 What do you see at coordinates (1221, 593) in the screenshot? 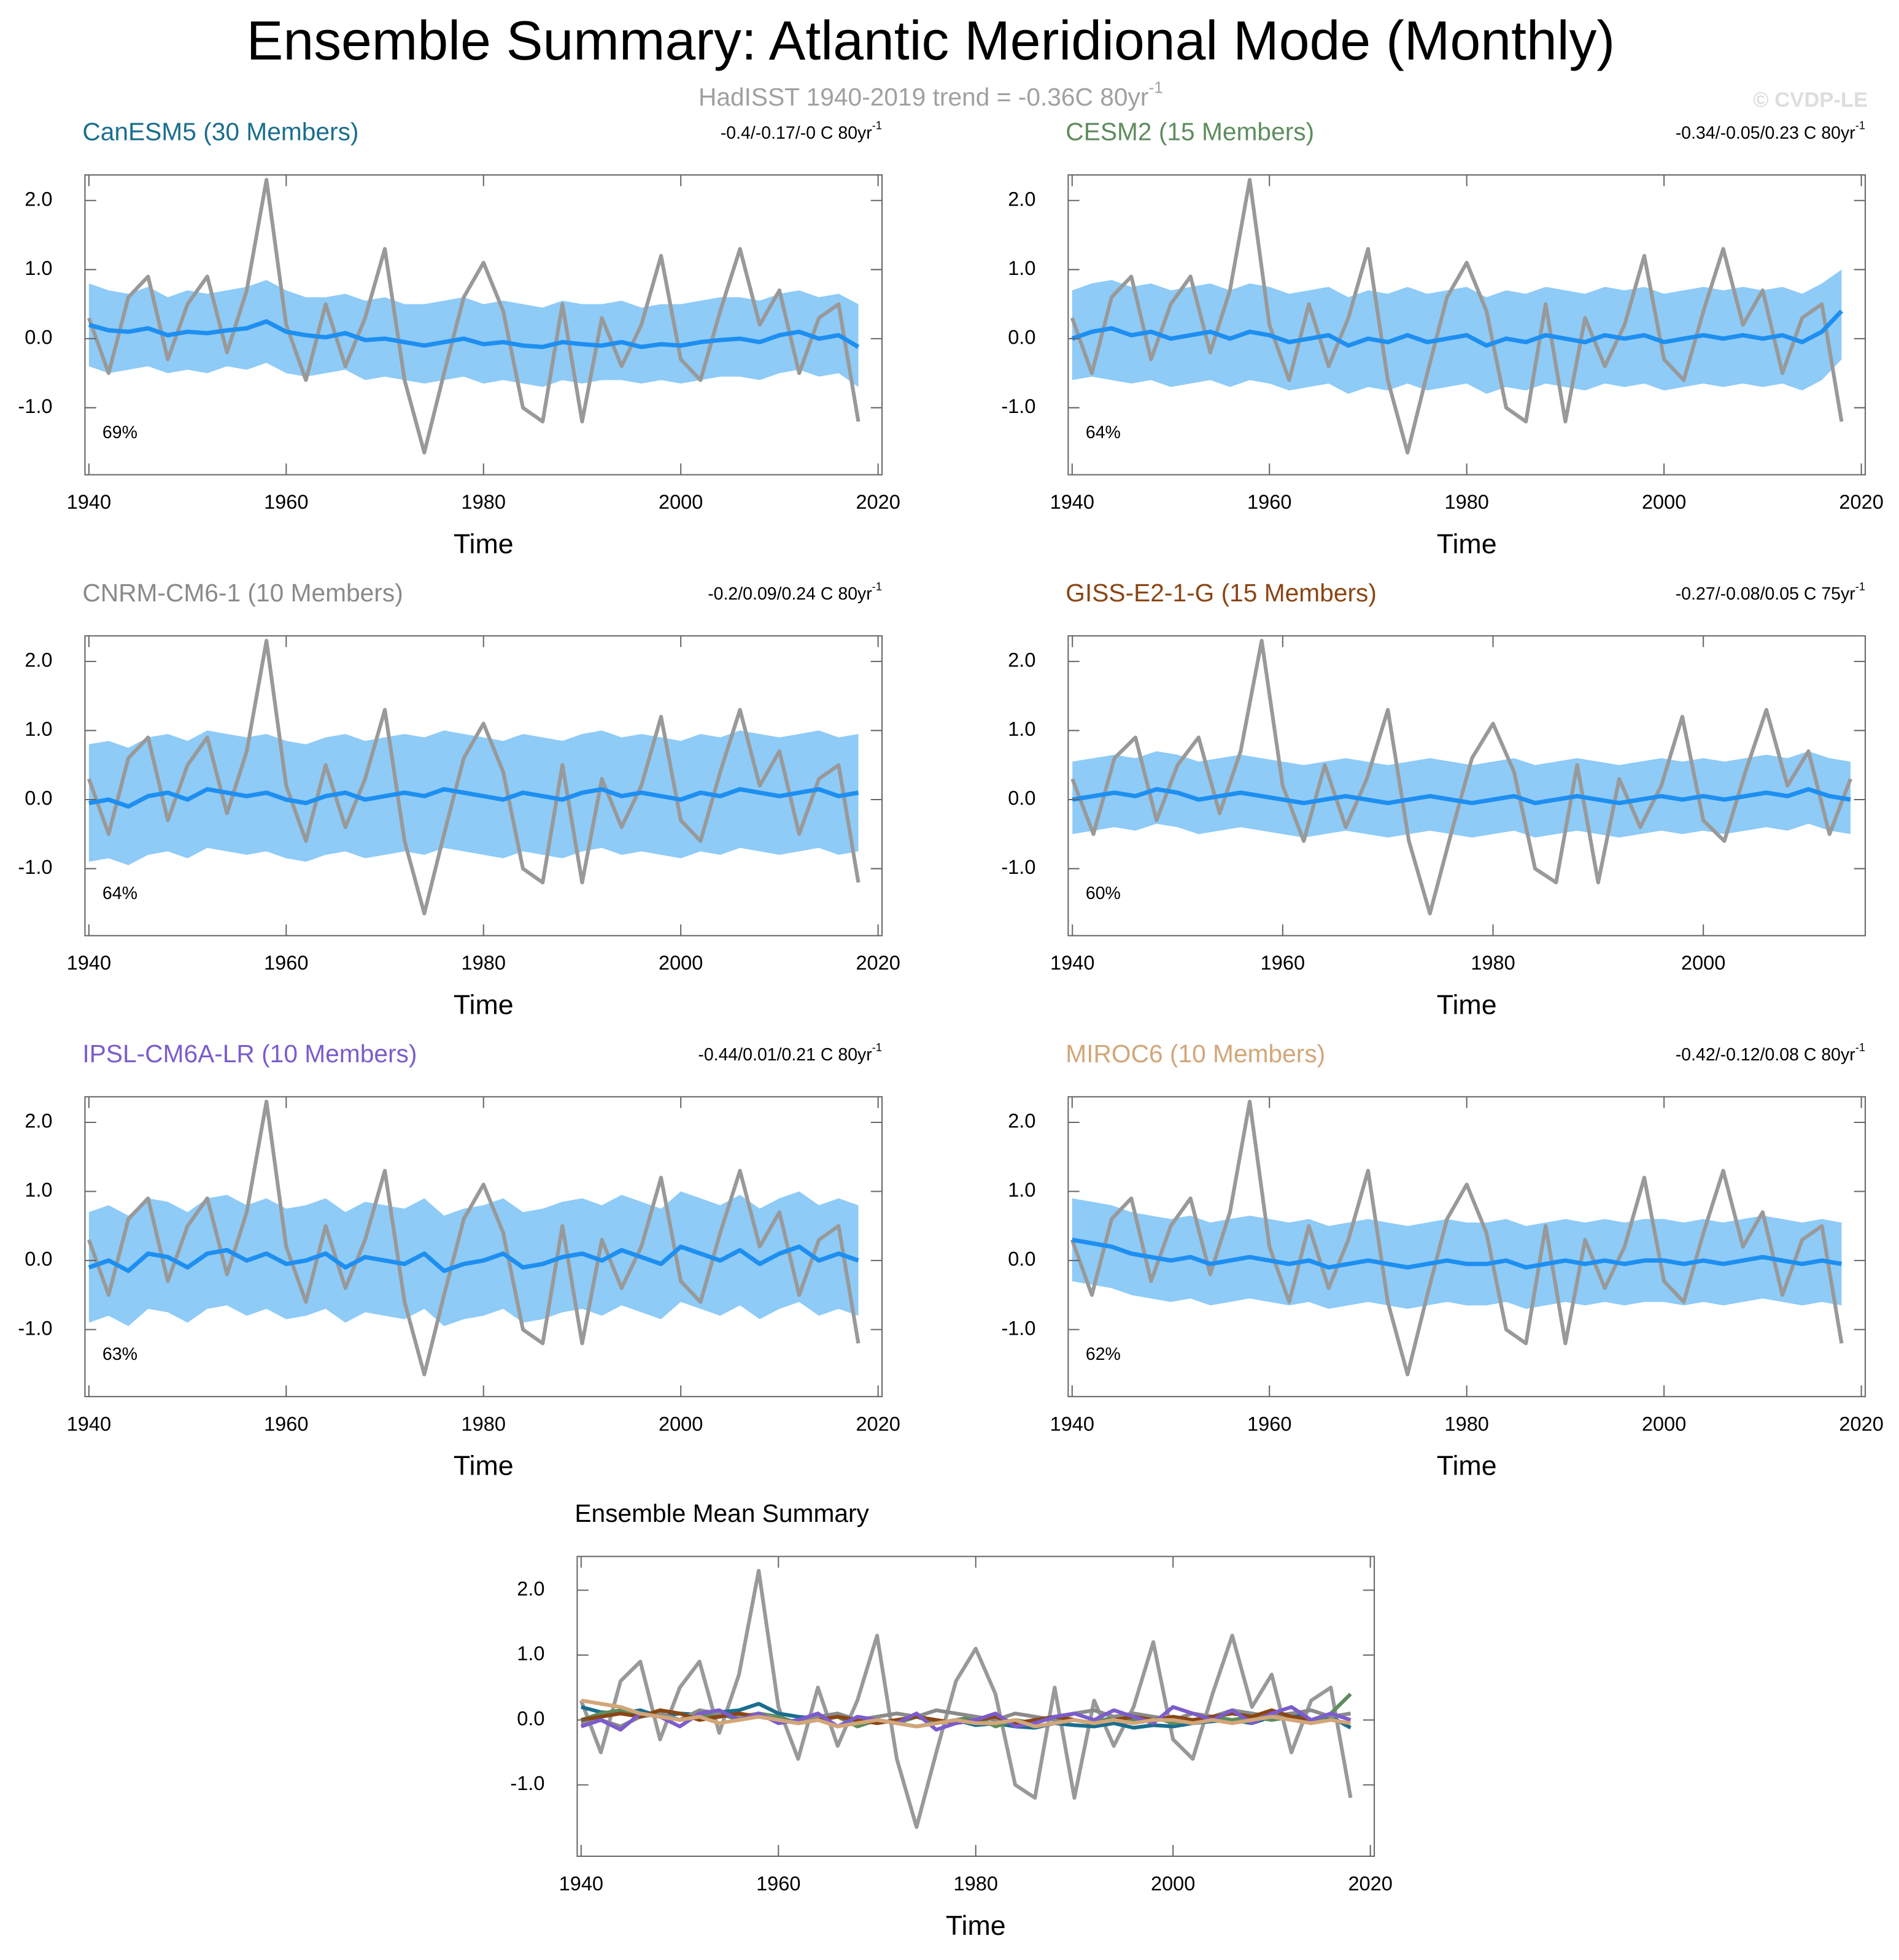
I see `panel-title: GISS-E2-1-G (15 Members)` at bounding box center [1221, 593].